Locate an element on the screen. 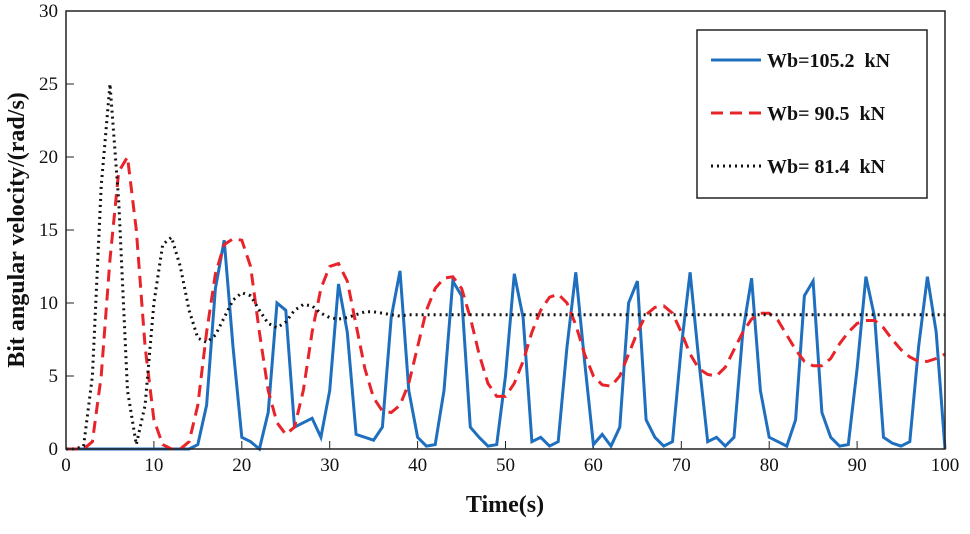  x-tick-label: 90 is located at coordinates (857, 465).